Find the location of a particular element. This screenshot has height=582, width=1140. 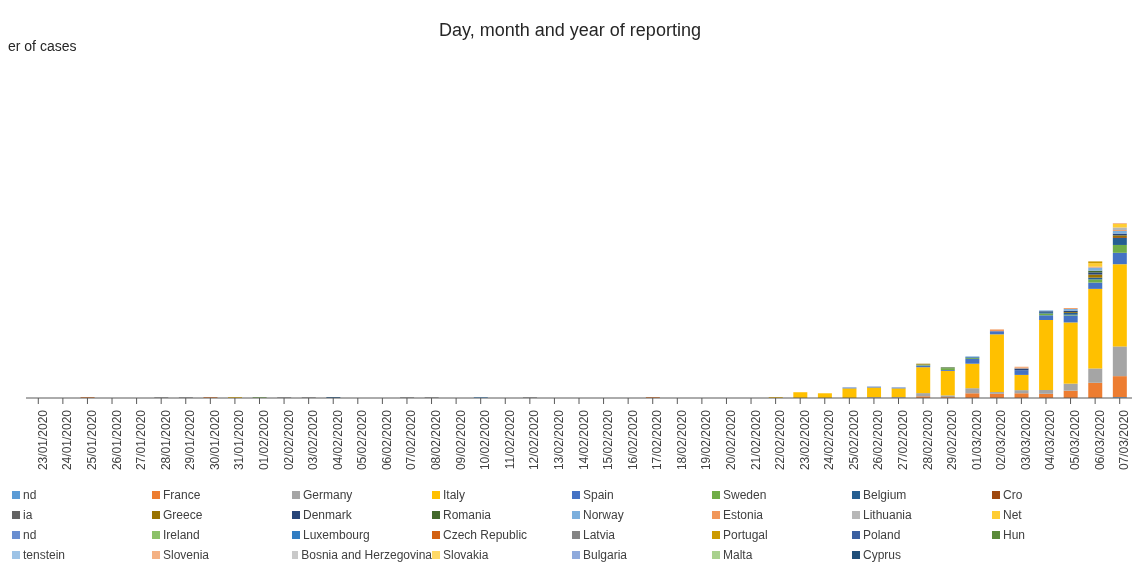

legend-label: Germany is located at coordinates (328, 495).